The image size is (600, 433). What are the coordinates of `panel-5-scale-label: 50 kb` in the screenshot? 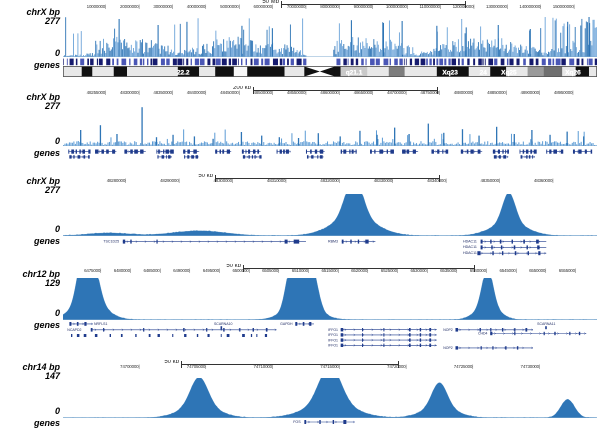 It's located at (171, 362).